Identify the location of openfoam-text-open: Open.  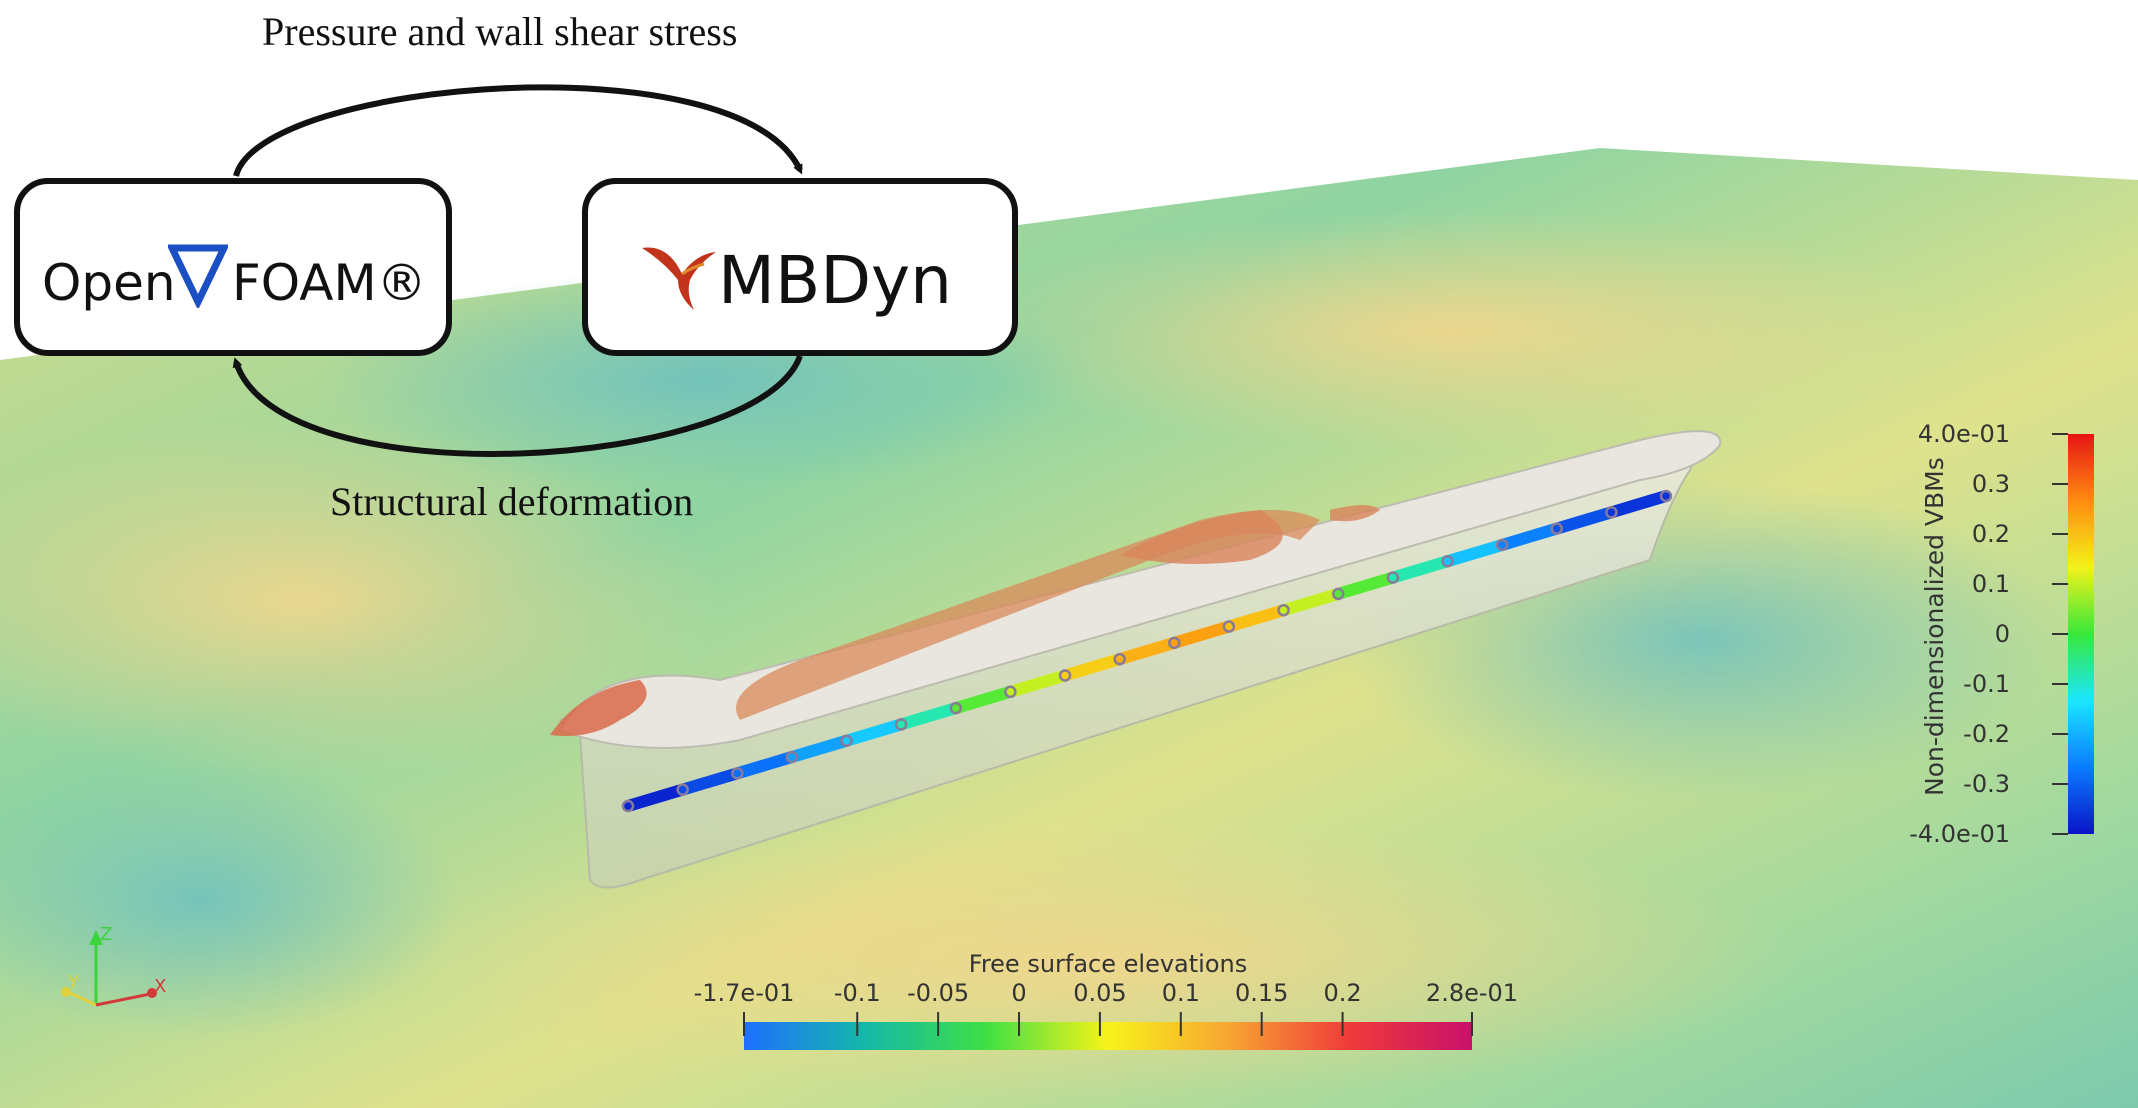
(109, 283).